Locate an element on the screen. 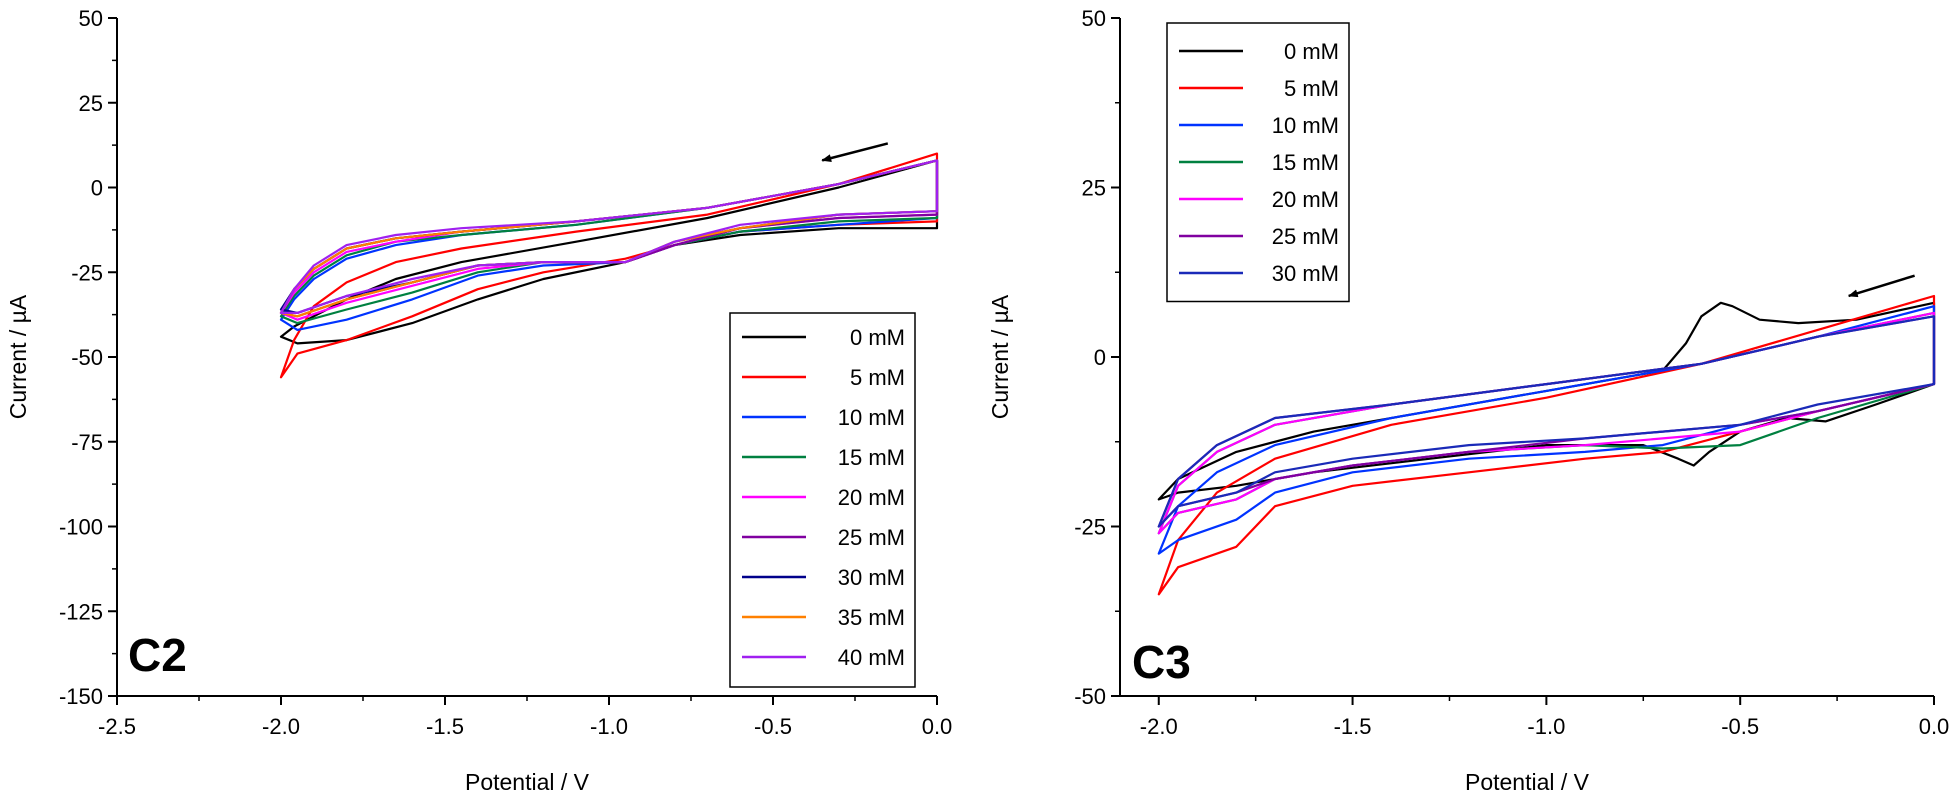  y-tick-label: -75 is located at coordinates (87, 442).